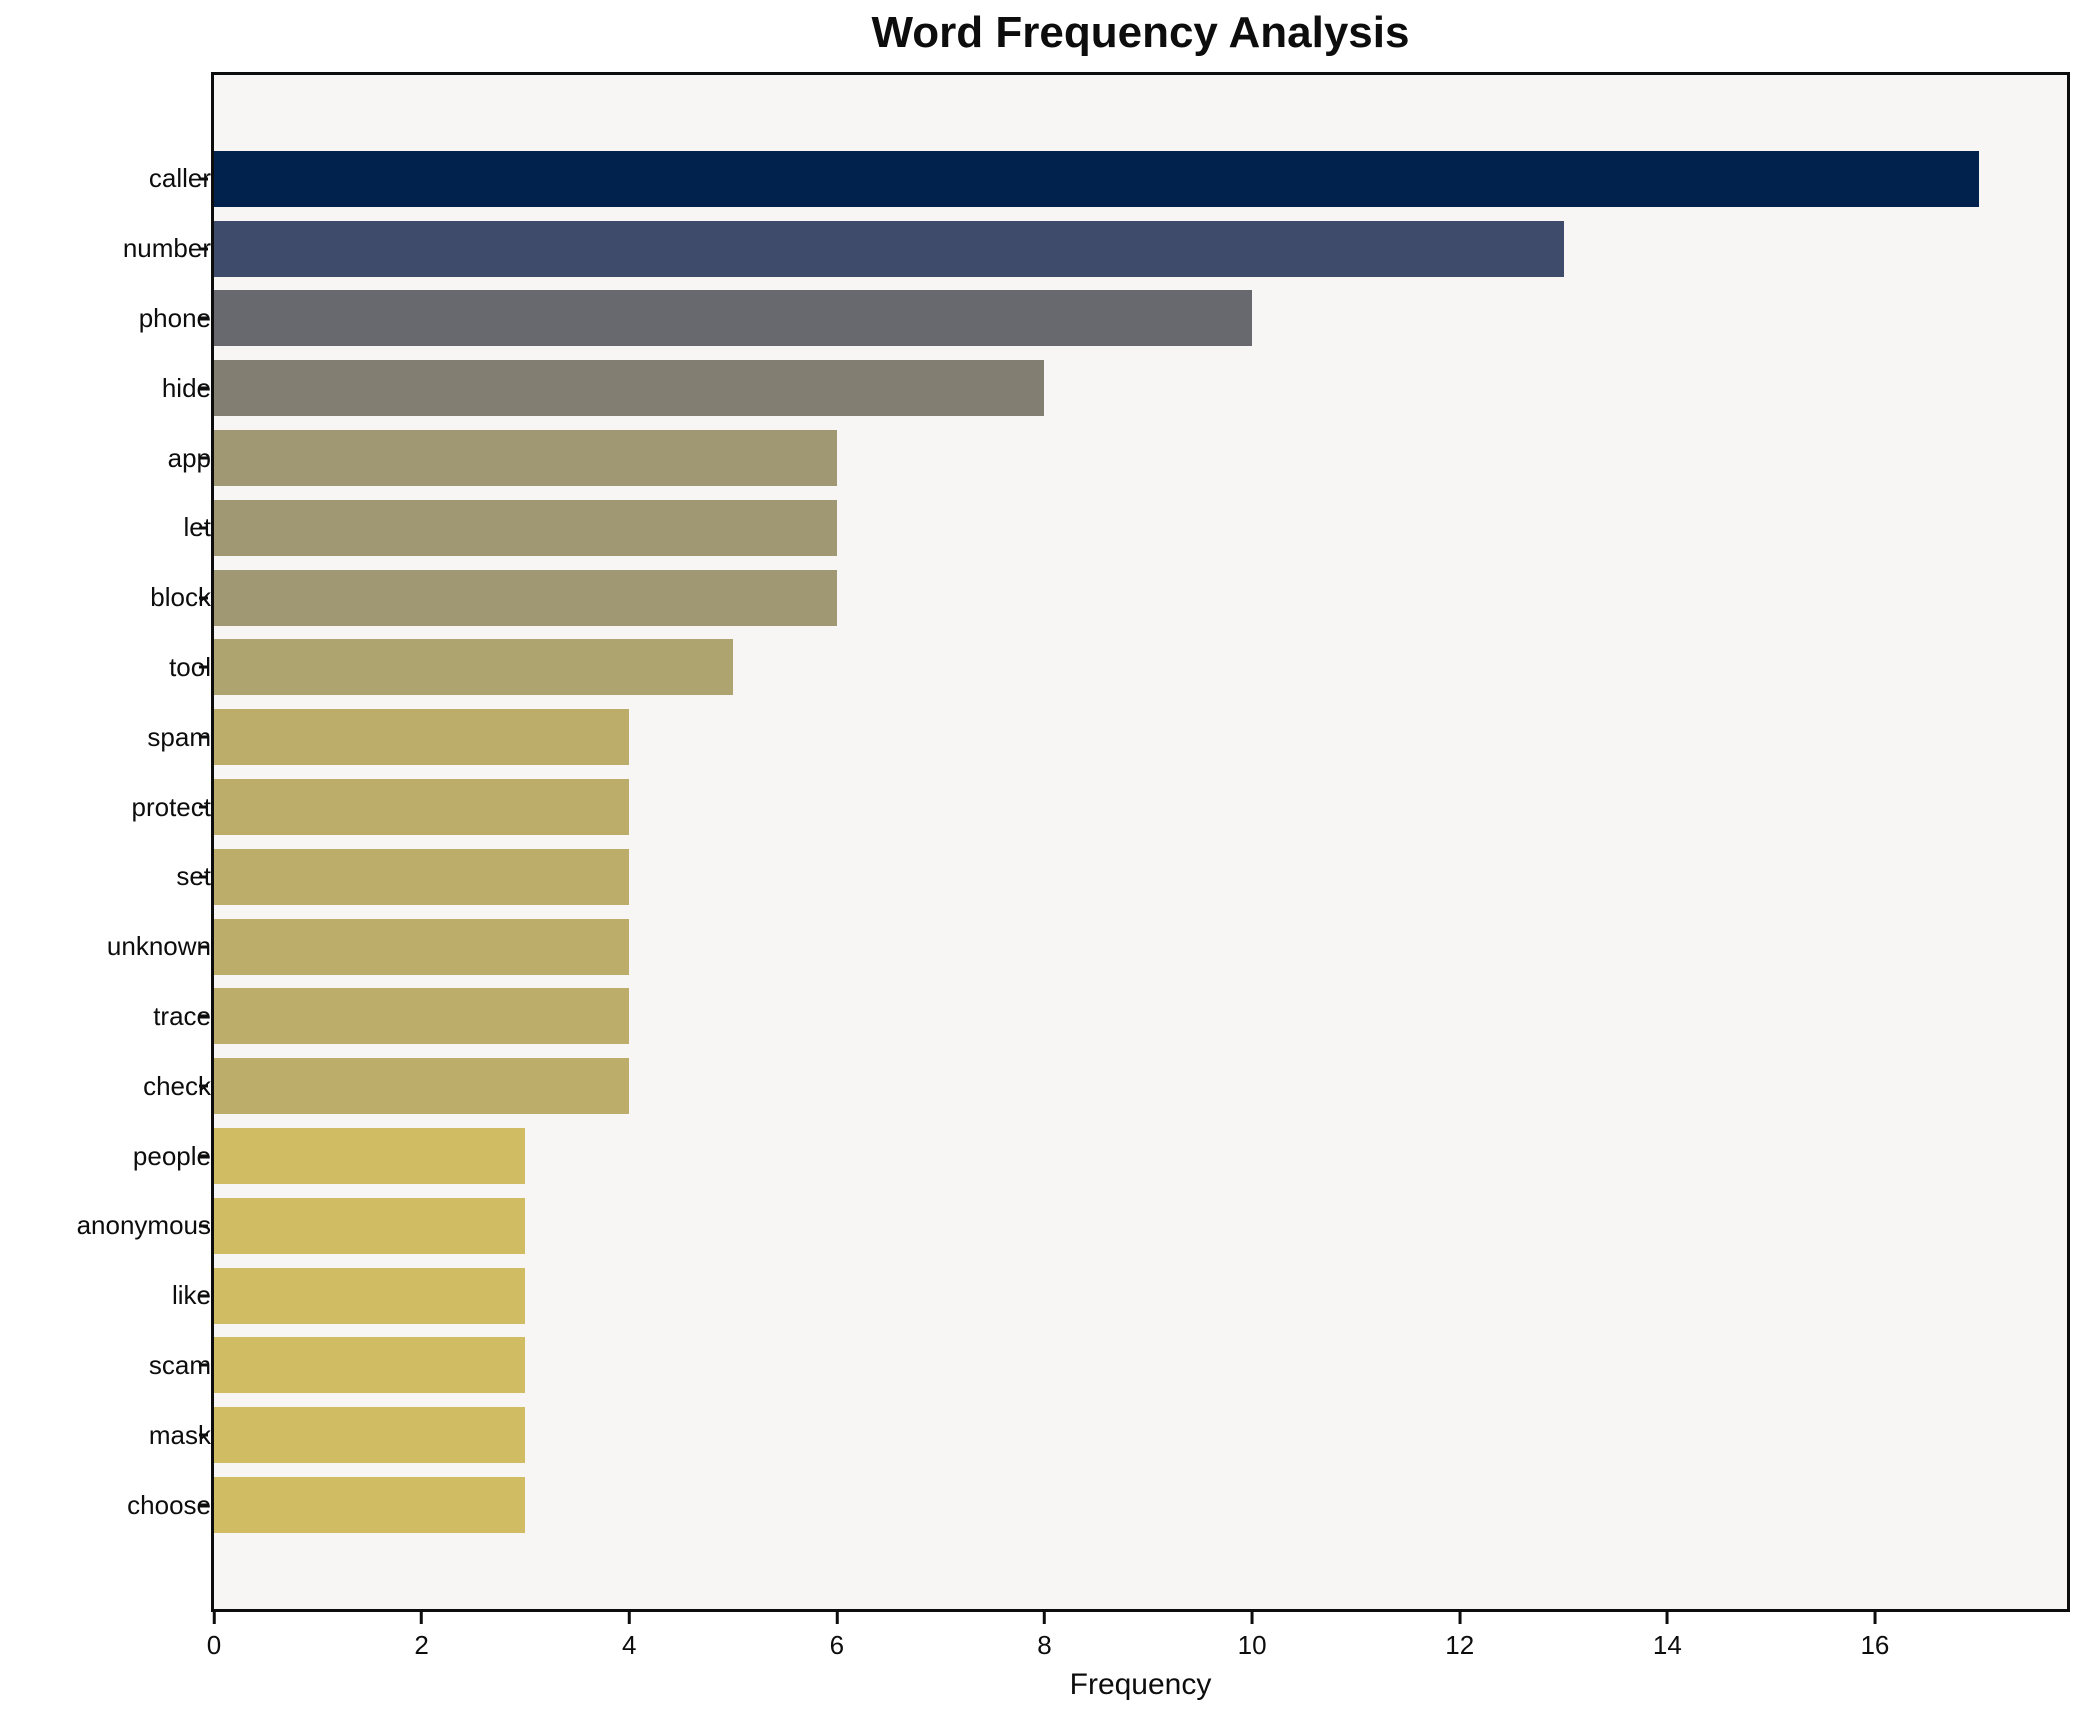 Image resolution: width=2091 pixels, height=1722 pixels. What do you see at coordinates (629, 1645) in the screenshot?
I see `x-tick-label: 4` at bounding box center [629, 1645].